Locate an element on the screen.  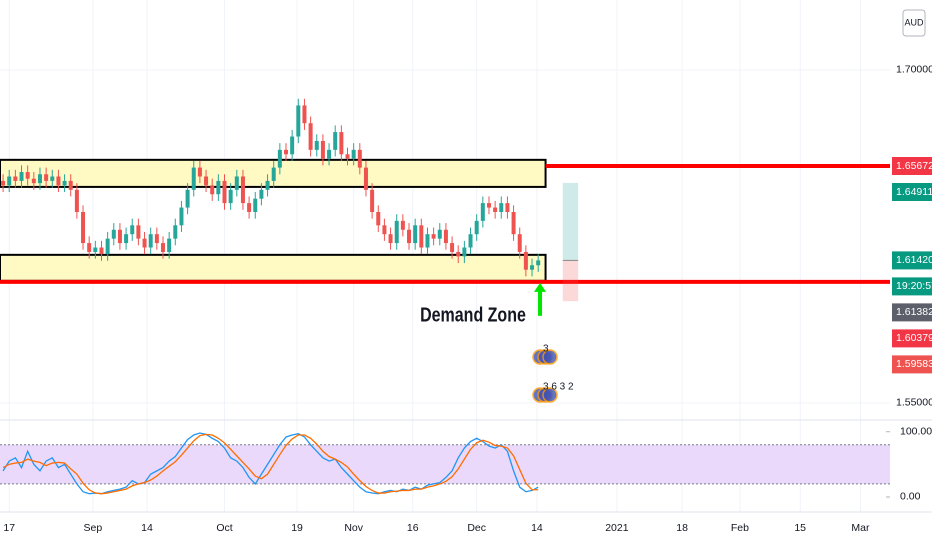
x-tick-label: Mar is located at coordinates (860, 528).